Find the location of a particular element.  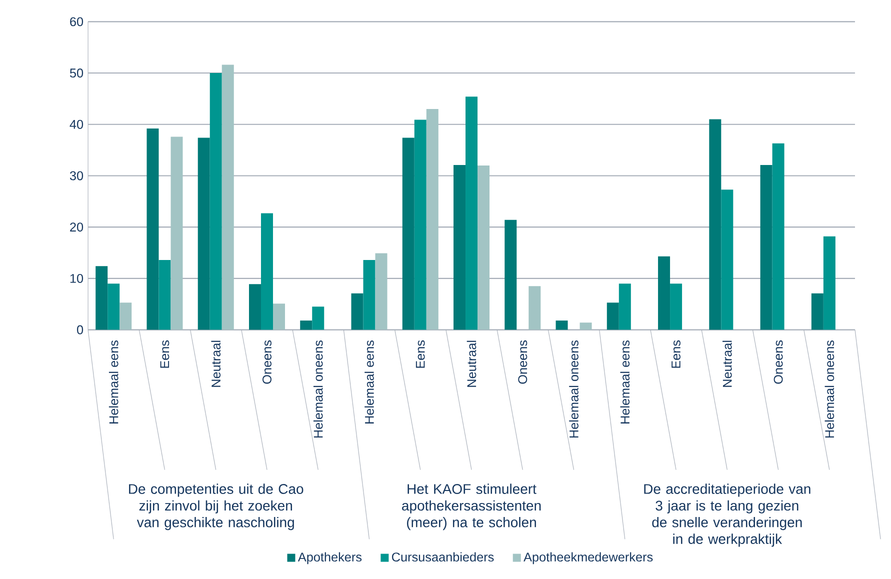

legend-label: Apothekers is located at coordinates (330, 558).